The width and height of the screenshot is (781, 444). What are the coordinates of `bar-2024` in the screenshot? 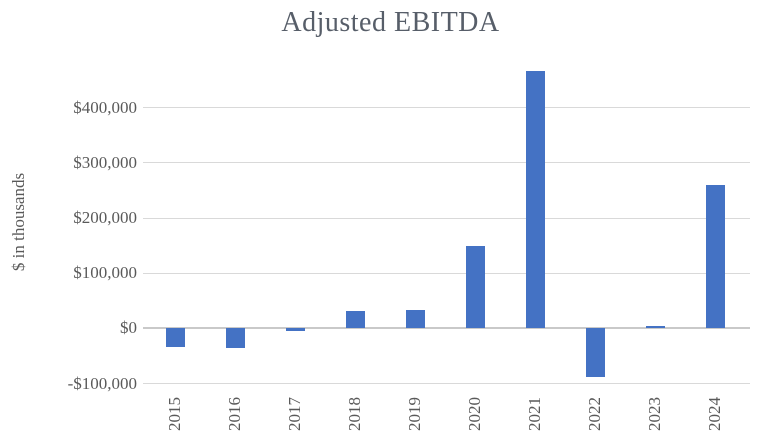 It's located at (715, 256).